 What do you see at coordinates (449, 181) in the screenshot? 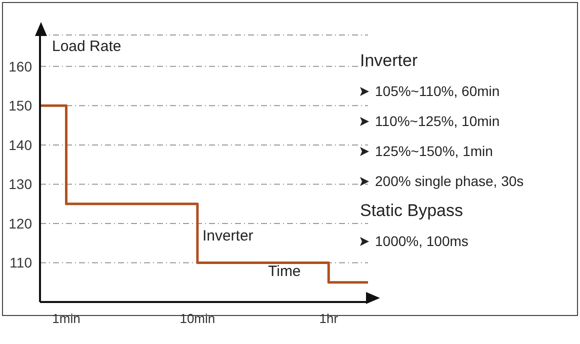
I see `text: 200% single phase, 30s` at bounding box center [449, 181].